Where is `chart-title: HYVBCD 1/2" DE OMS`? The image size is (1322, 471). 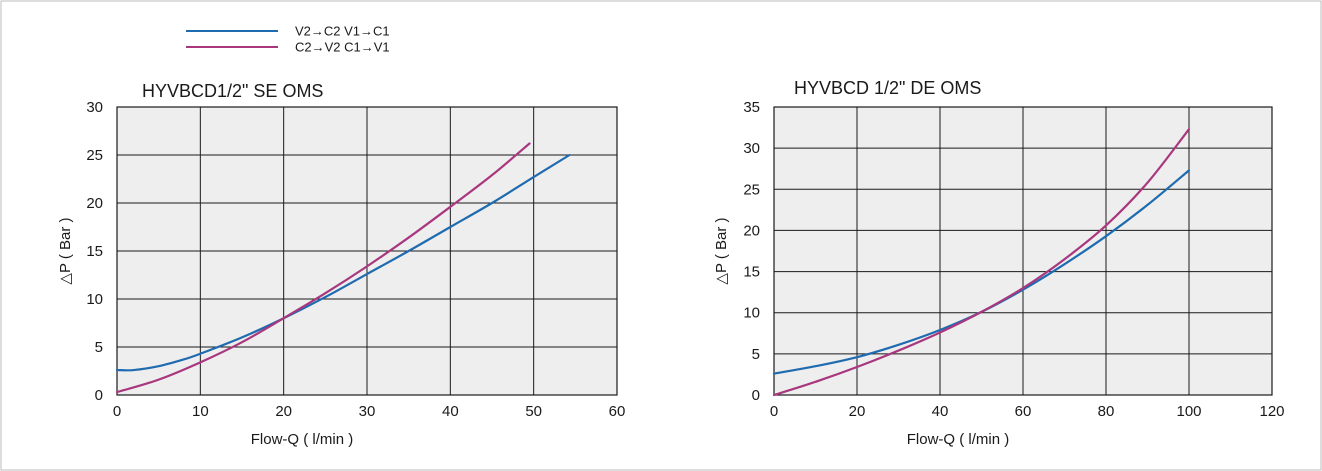
chart-title: HYVBCD 1/2" DE OMS is located at coordinates (887, 88).